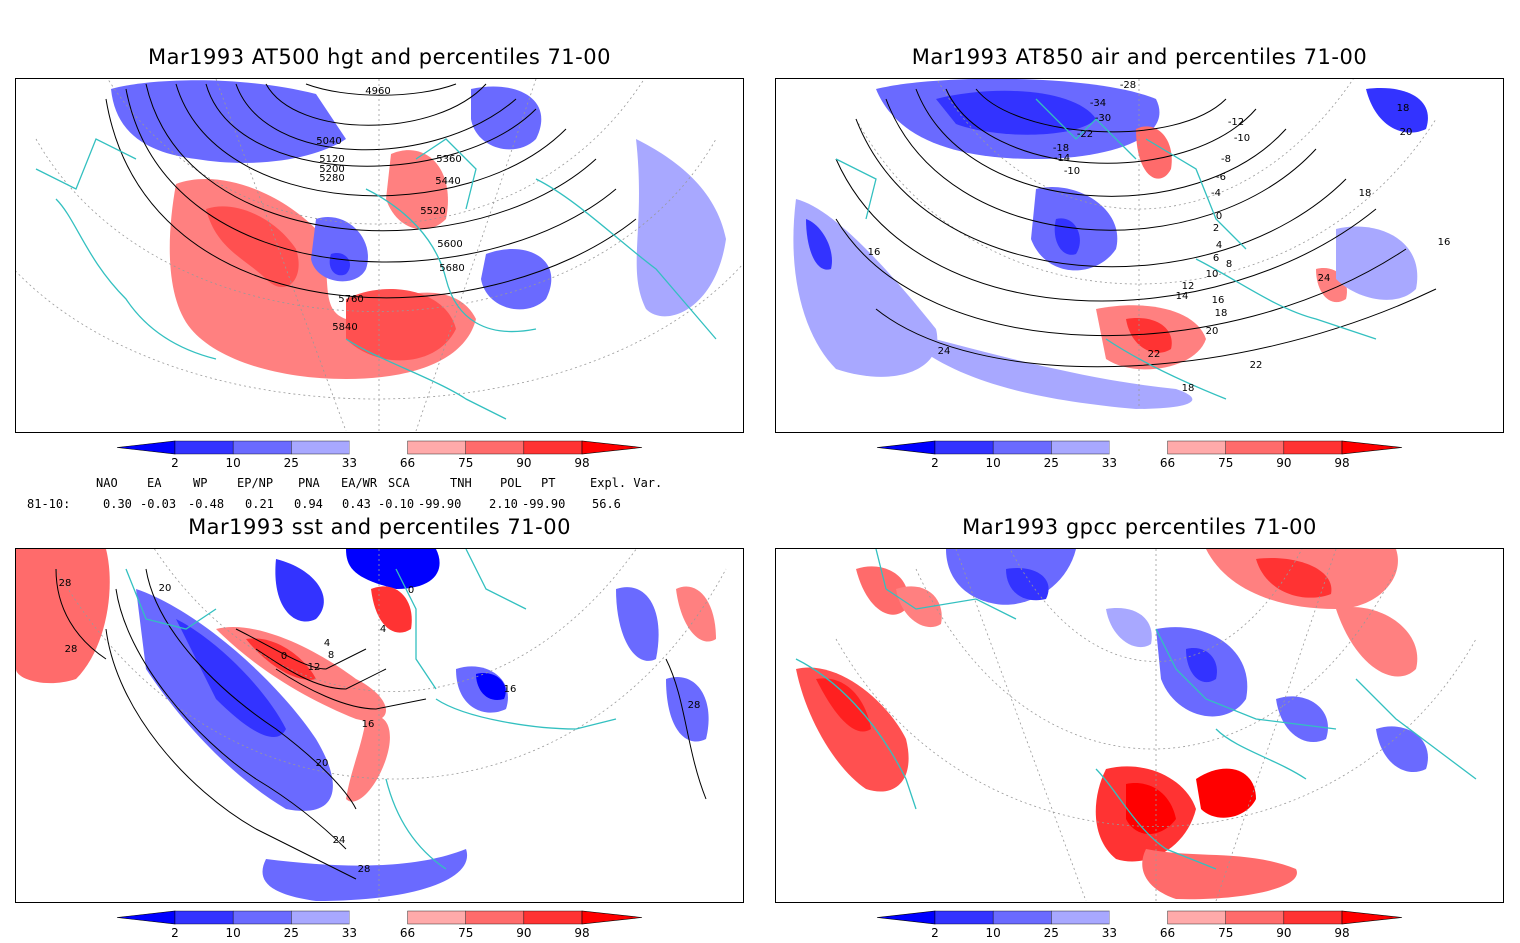 This screenshot has height=943, width=1520. Describe the element at coordinates (380, 454) in the screenshot. I see `colorbar-hgt: 2 10 25 33 66 75 90 98` at that location.